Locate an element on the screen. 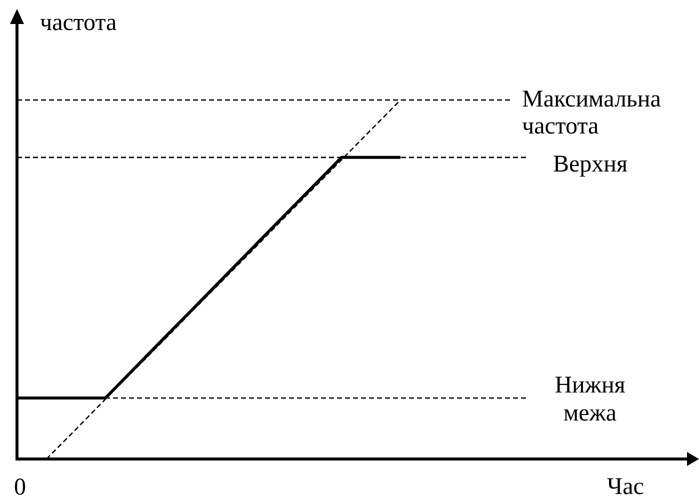 The image size is (699, 497). ref-line-label: Нижня межа is located at coordinates (590, 399).